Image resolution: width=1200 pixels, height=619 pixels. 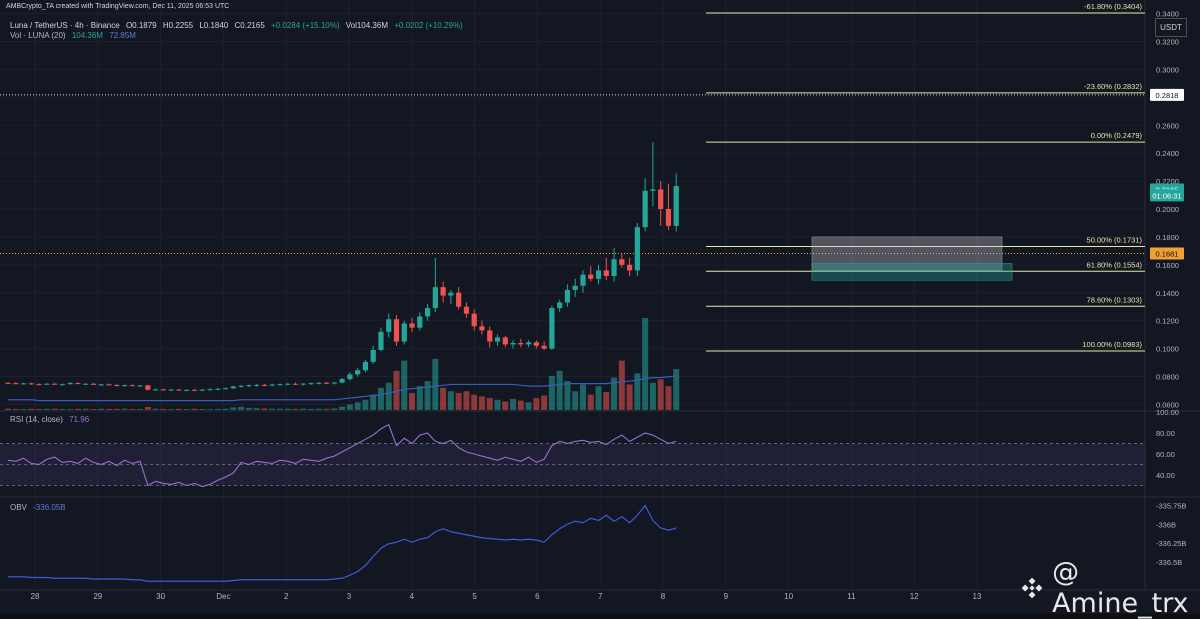 I want to click on price-zones, so click(x=912, y=258).